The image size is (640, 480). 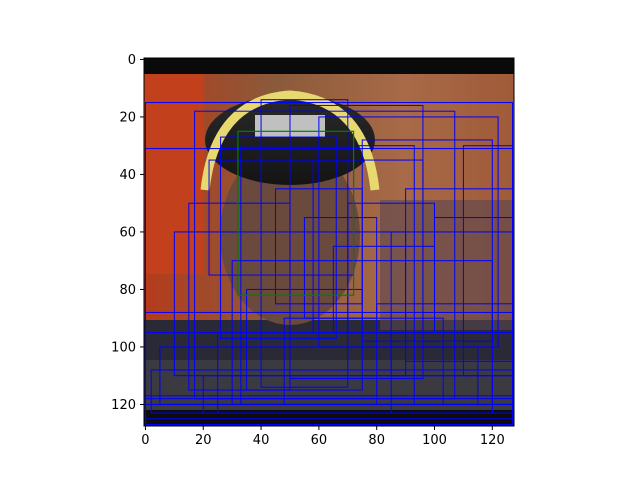 I want to click on x-tick-label: 40, so click(x=261, y=440).